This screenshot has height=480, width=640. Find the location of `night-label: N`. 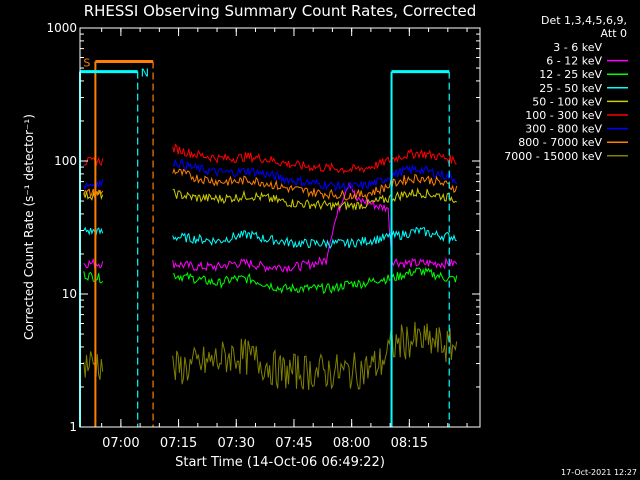

night-label: N is located at coordinates (145, 73).